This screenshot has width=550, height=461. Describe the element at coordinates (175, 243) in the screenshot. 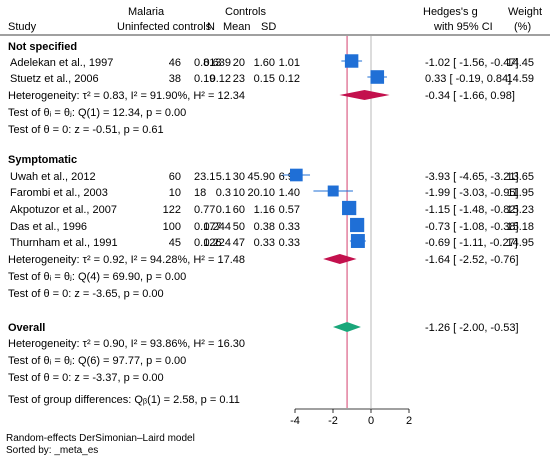

I see `study-n1: 45` at that location.